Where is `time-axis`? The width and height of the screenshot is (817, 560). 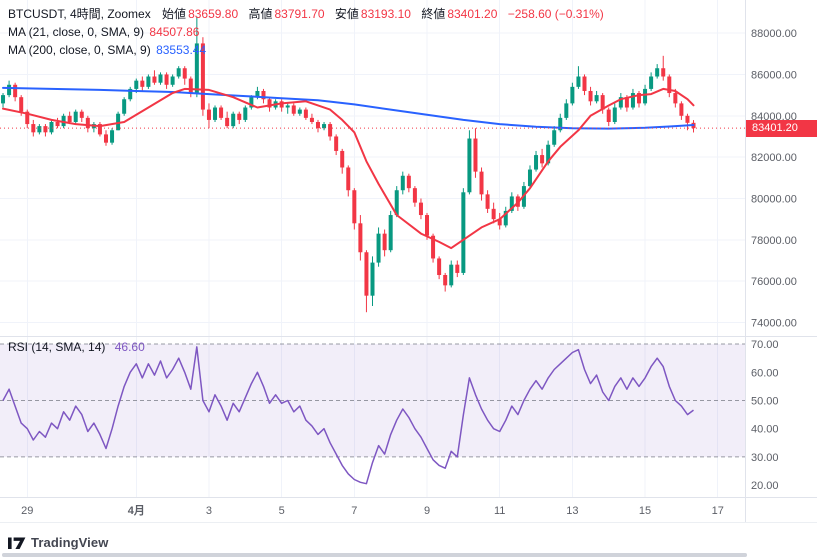 time-axis is located at coordinates (408, 510).